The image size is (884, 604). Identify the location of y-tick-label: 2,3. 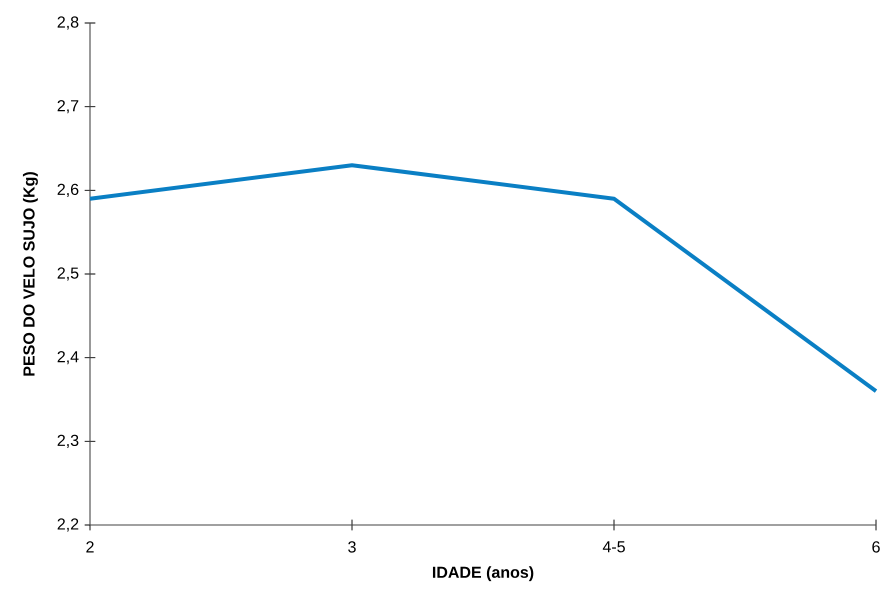
(68, 441).